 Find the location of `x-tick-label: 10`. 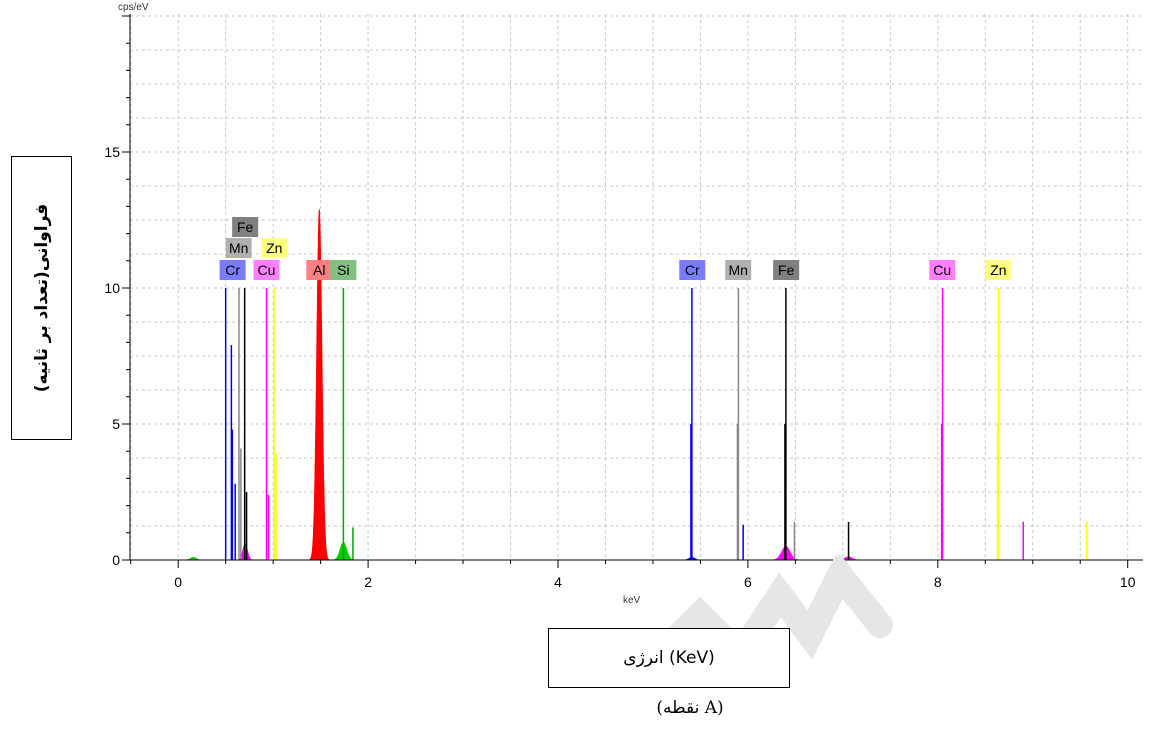

x-tick-label: 10 is located at coordinates (1128, 582).